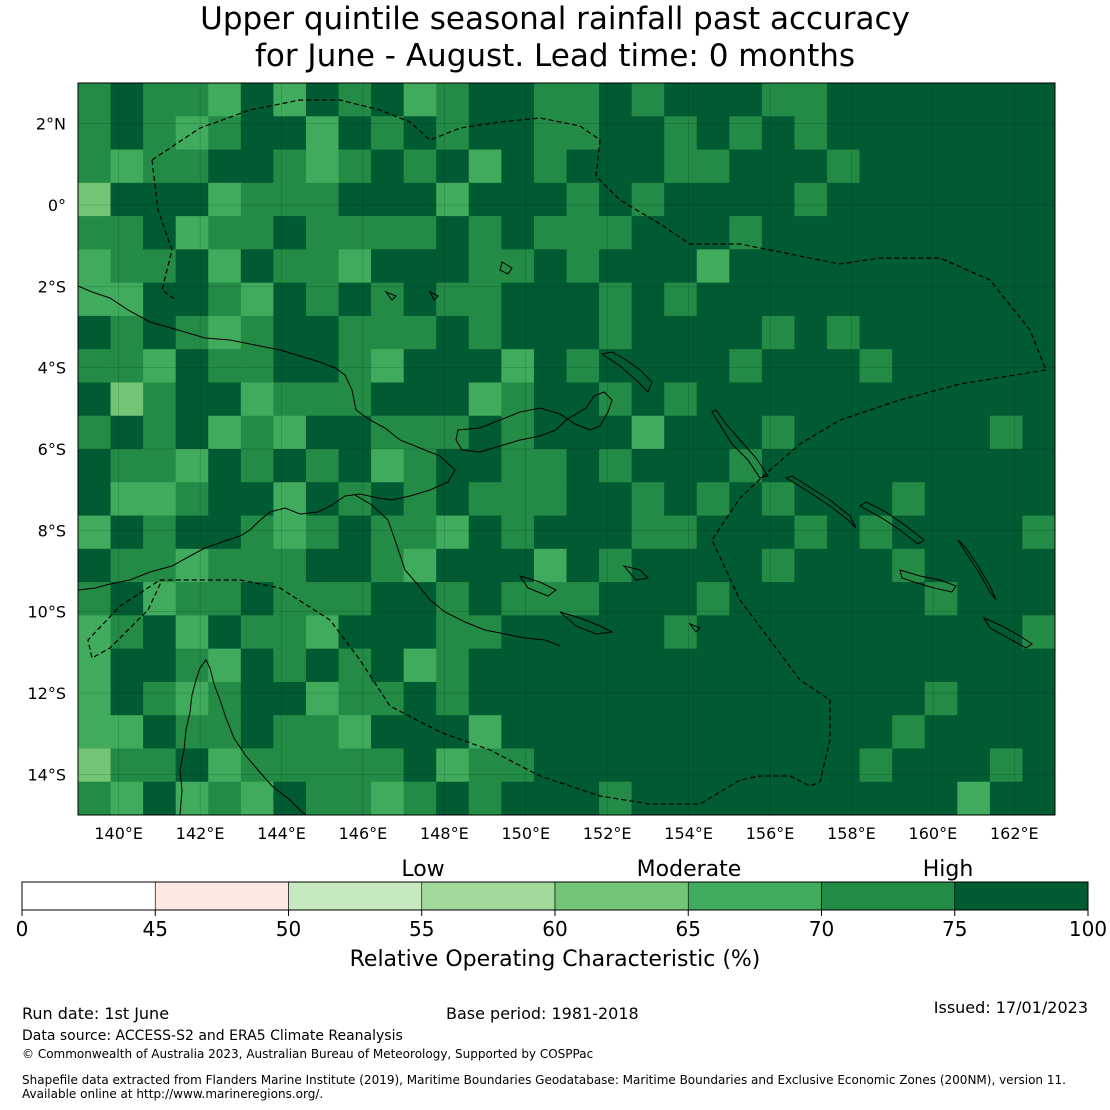  I want to click on colorbar-tick-label: 55, so click(421, 929).